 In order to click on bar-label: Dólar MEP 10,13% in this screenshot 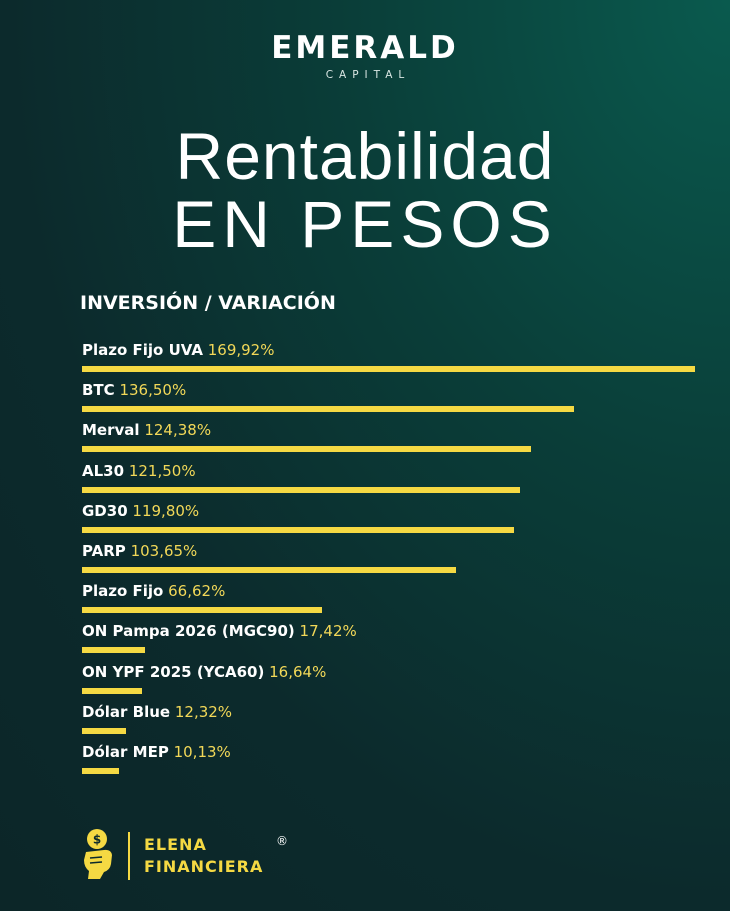, I will do `click(156, 752)`.